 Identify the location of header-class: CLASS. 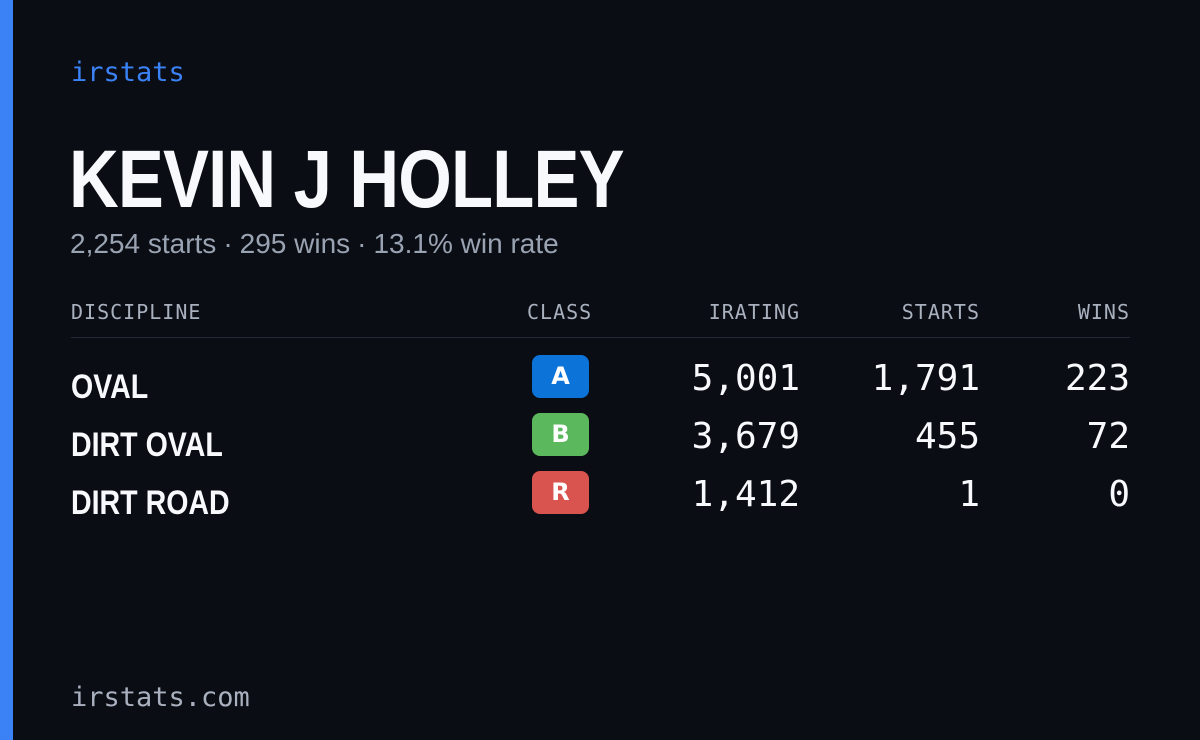
(560, 312).